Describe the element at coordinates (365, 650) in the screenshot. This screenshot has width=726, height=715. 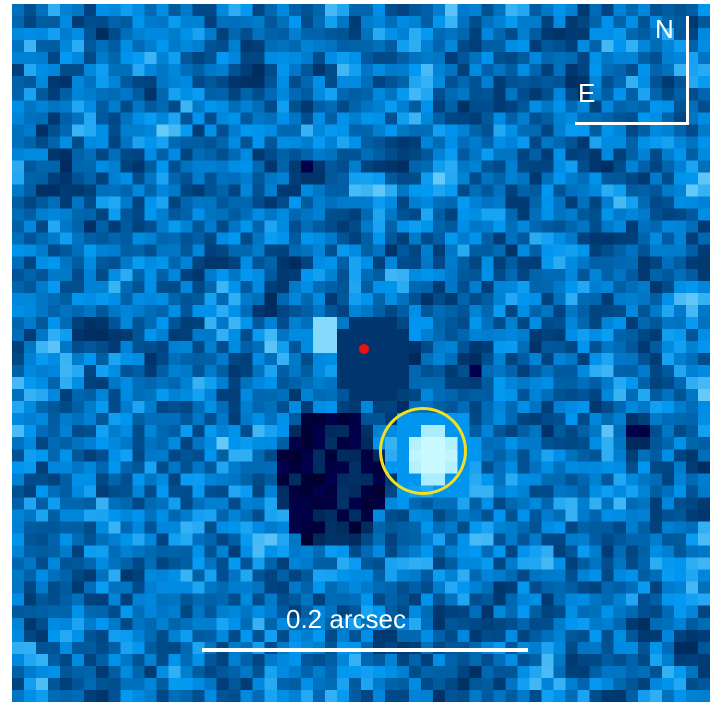
I see `scale-bar` at that location.